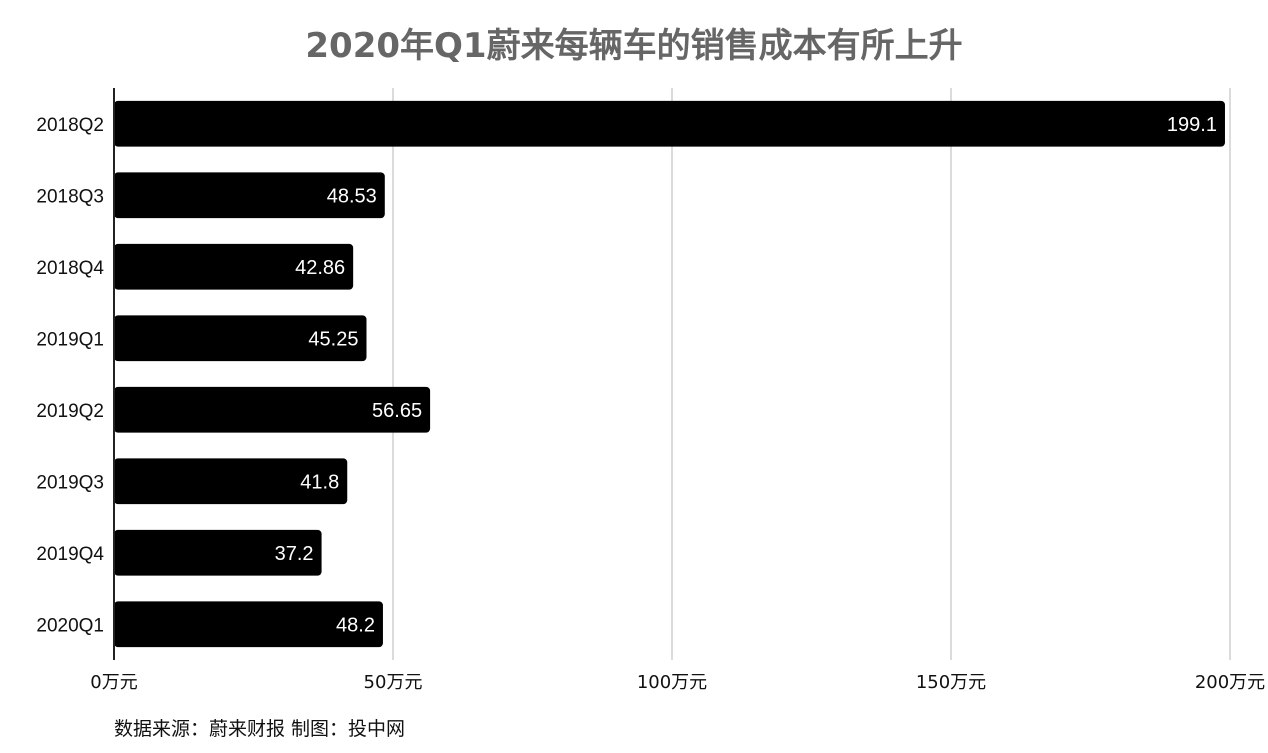 The width and height of the screenshot is (1268, 753). I want to click on category-label: 2019Q4, so click(70, 554).